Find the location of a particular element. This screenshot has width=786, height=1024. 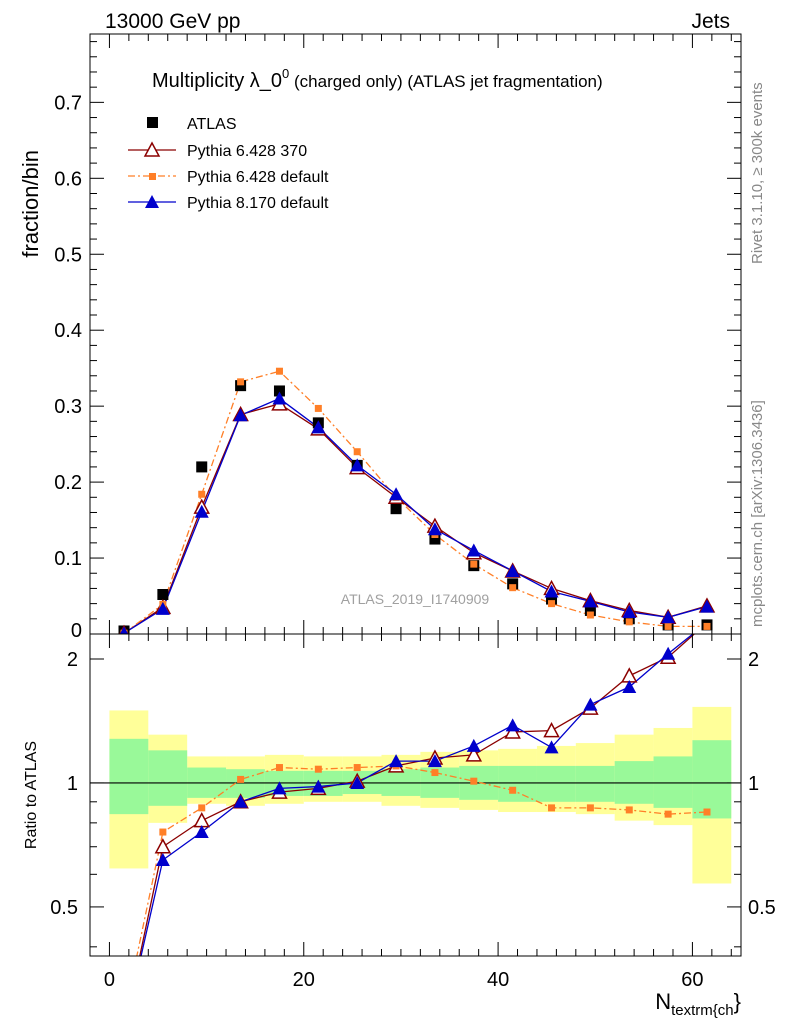

ratio-y-axis-label: Ratio to ATLAS is located at coordinates (31, 795).